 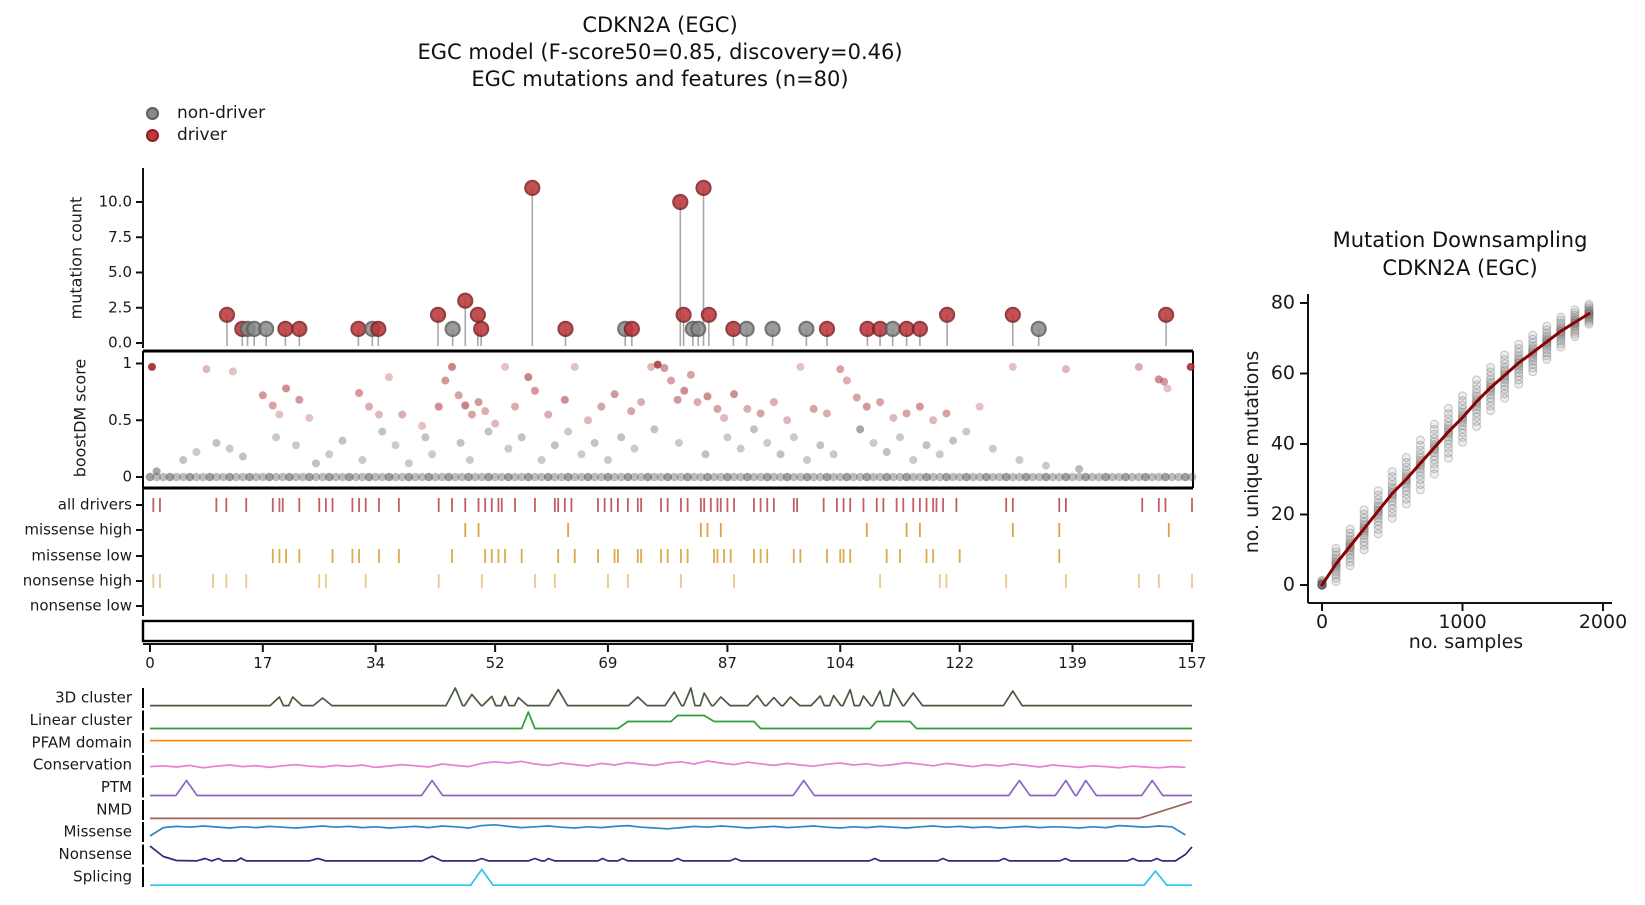 What do you see at coordinates (81, 720) in the screenshot?
I see `feature-track-label-Linear-cluster: Linear cluster` at bounding box center [81, 720].